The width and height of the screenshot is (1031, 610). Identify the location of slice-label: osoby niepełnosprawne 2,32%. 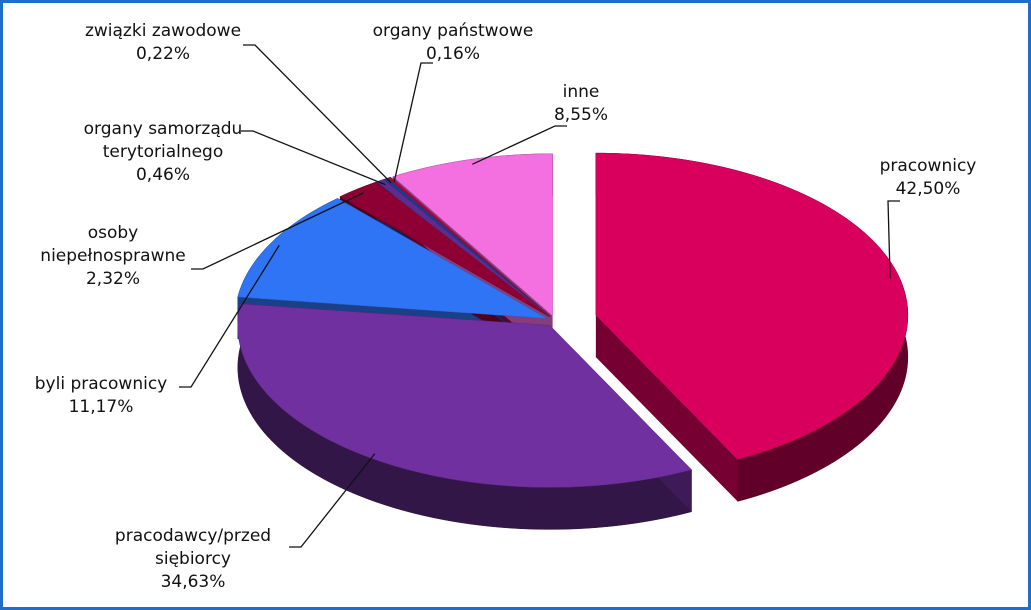
(113, 256).